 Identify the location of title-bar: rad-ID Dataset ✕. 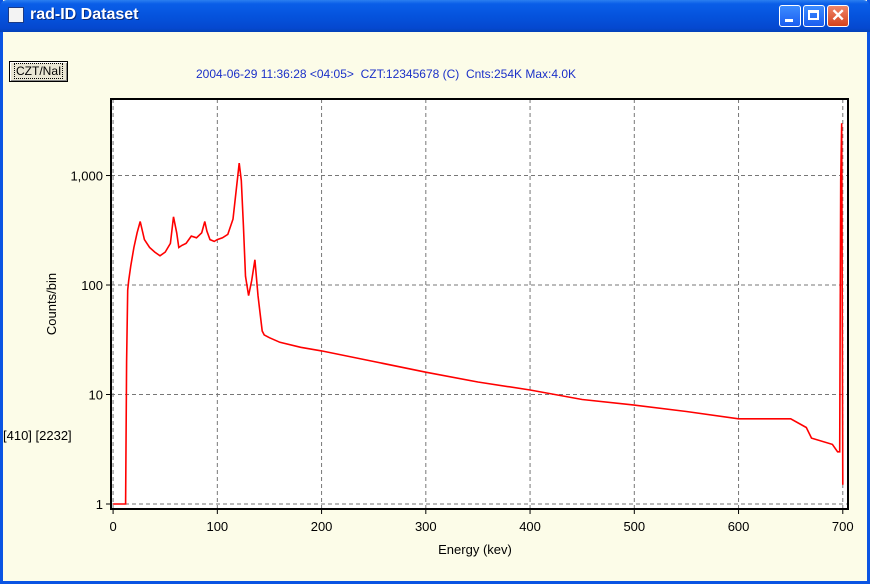
(435, 16).